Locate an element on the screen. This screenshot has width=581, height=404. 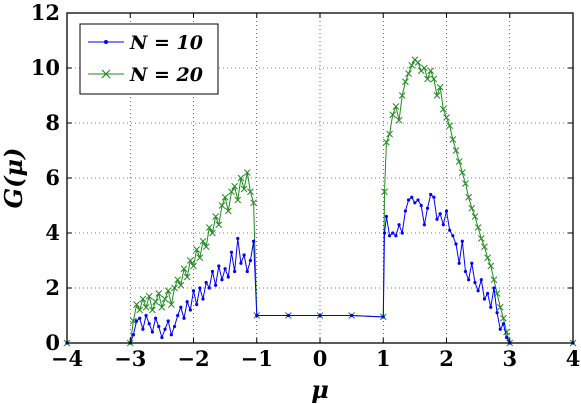
x-tick-label: −4 is located at coordinates (67, 358).